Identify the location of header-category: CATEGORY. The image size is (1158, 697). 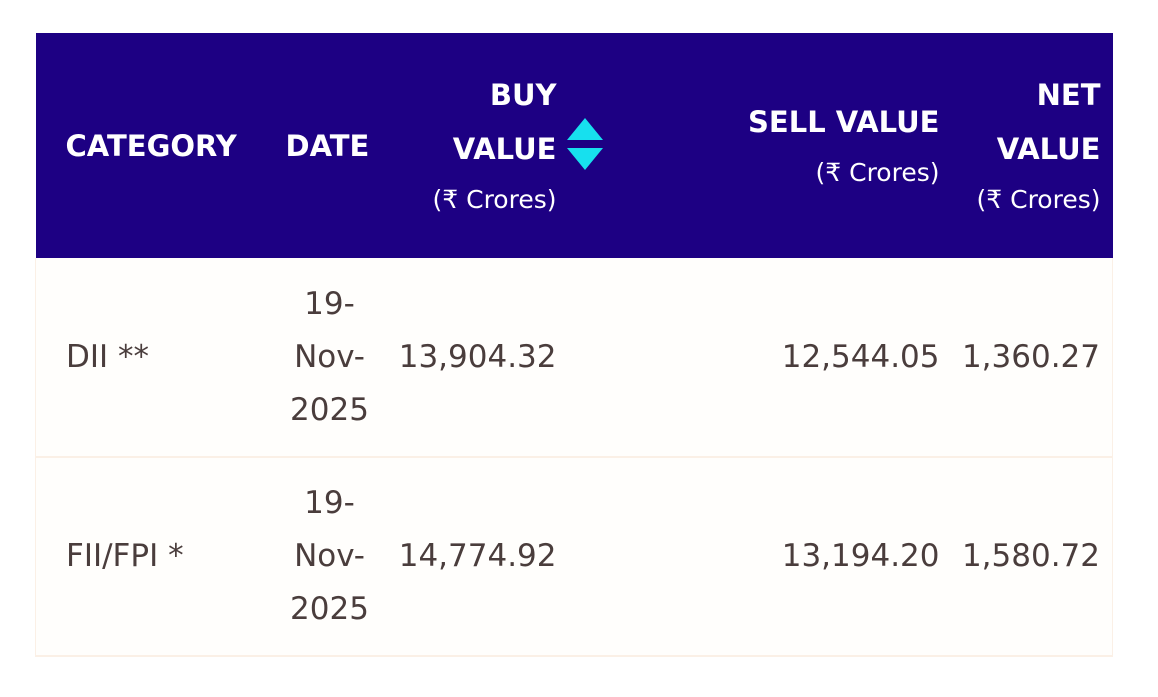
(155, 145).